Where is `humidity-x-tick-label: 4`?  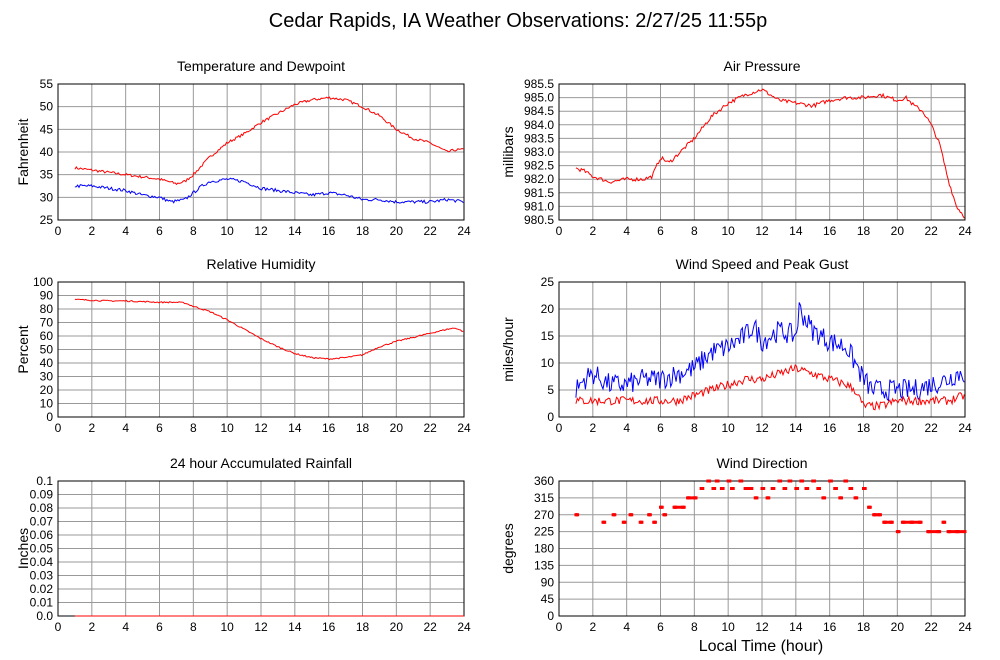
humidity-x-tick-label: 4 is located at coordinates (125, 428).